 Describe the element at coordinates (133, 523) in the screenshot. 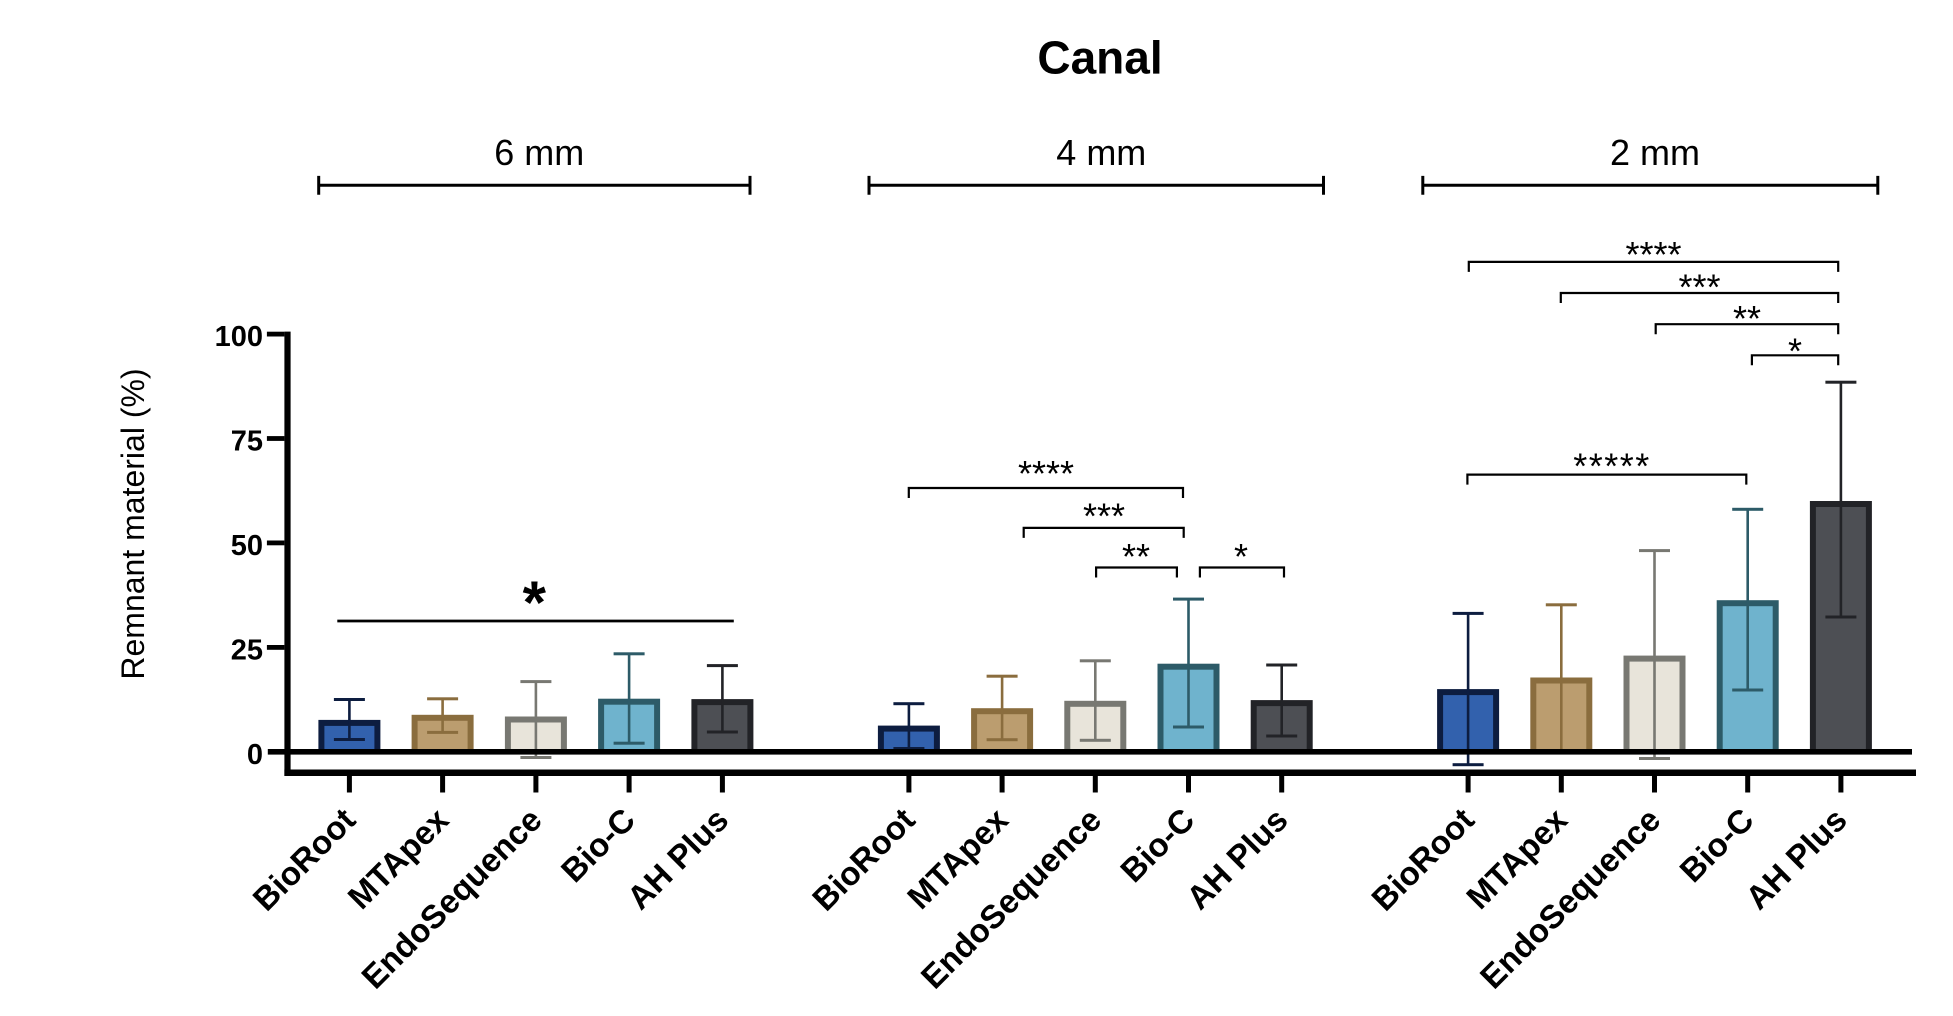

I see `svg-text: Remnant material (%)` at that location.